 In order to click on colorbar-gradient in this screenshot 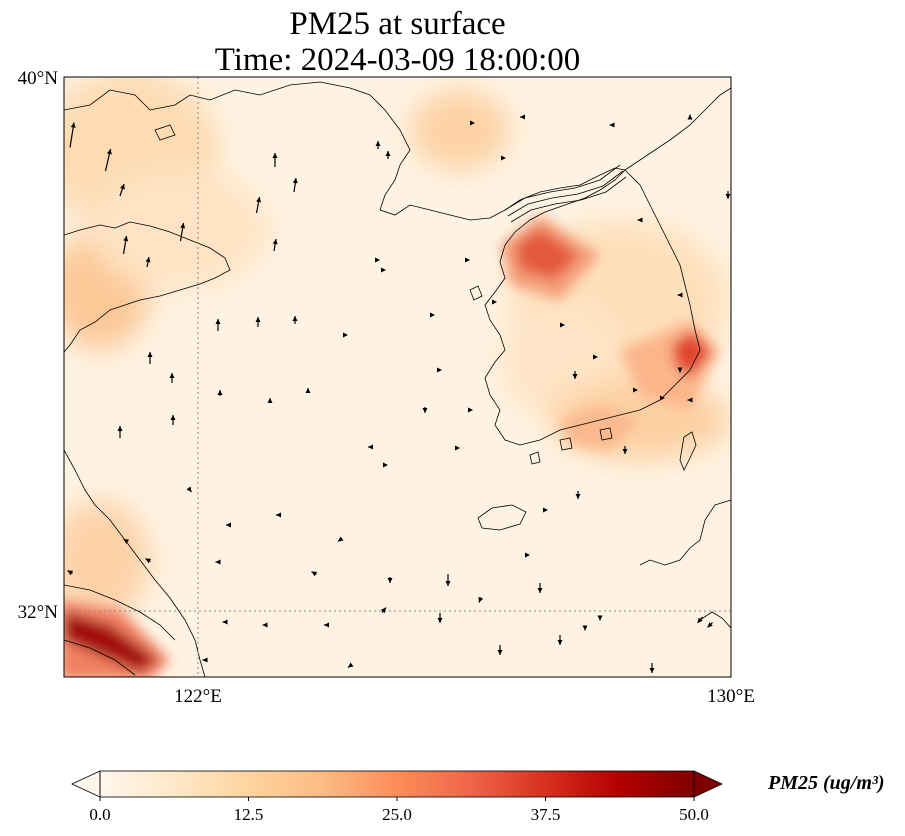, I will do `click(397, 784)`.